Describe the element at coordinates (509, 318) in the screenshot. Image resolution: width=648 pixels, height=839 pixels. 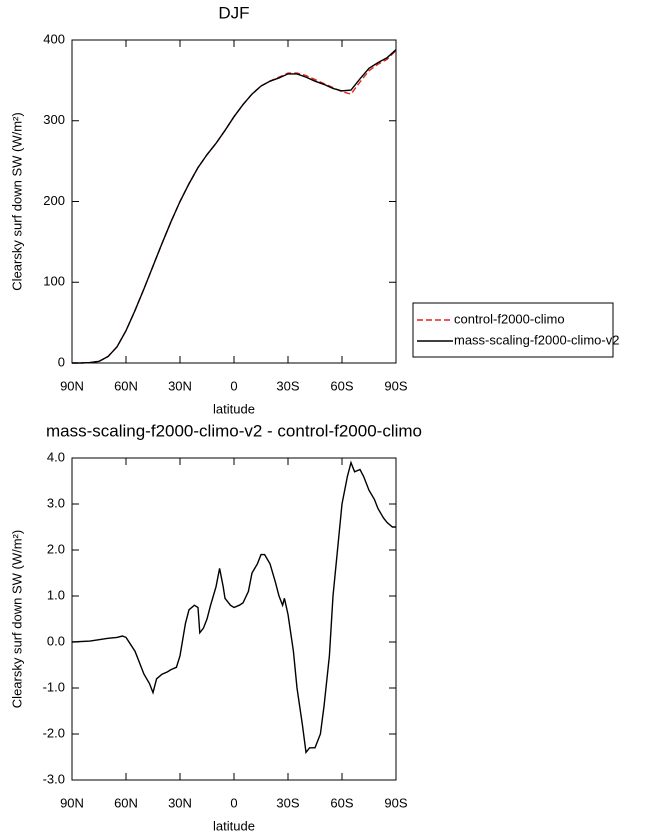
I see `legend-label: control-f2000-climo` at that location.